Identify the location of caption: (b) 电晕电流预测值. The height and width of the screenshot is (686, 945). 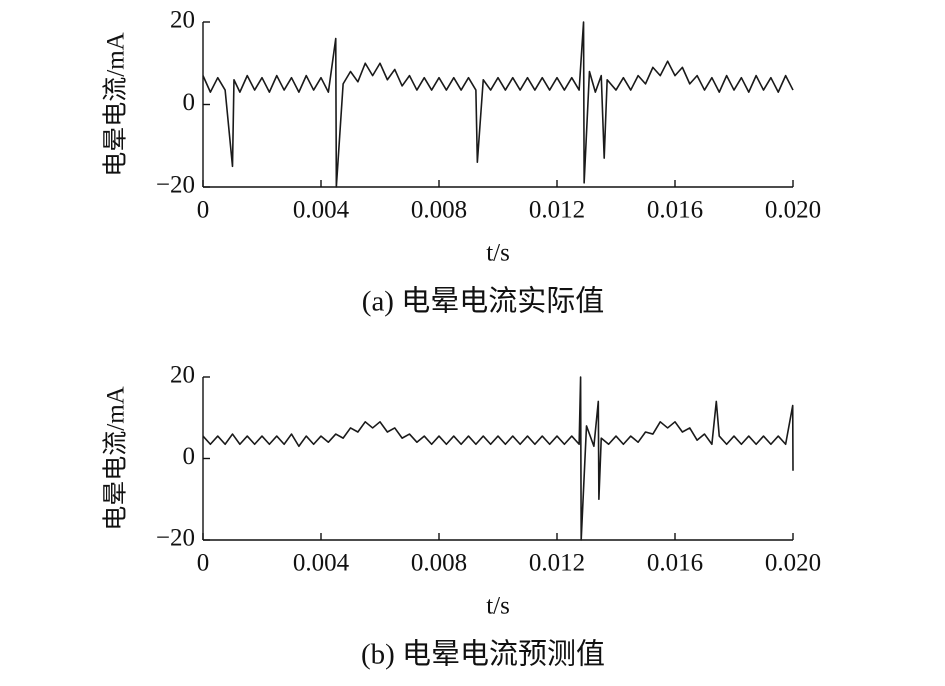
(483, 654).